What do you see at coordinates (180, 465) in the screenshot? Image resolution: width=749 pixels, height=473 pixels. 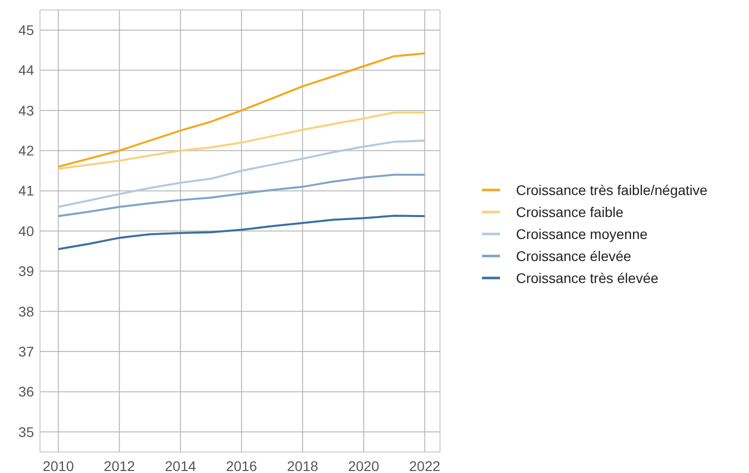 I see `x-tick-label: 2014` at bounding box center [180, 465].